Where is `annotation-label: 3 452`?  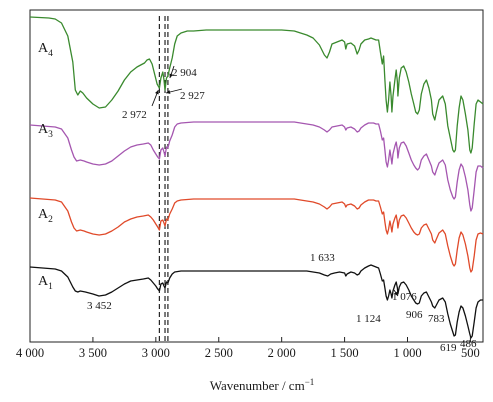 annotation-label: 3 452 is located at coordinates (99, 306).